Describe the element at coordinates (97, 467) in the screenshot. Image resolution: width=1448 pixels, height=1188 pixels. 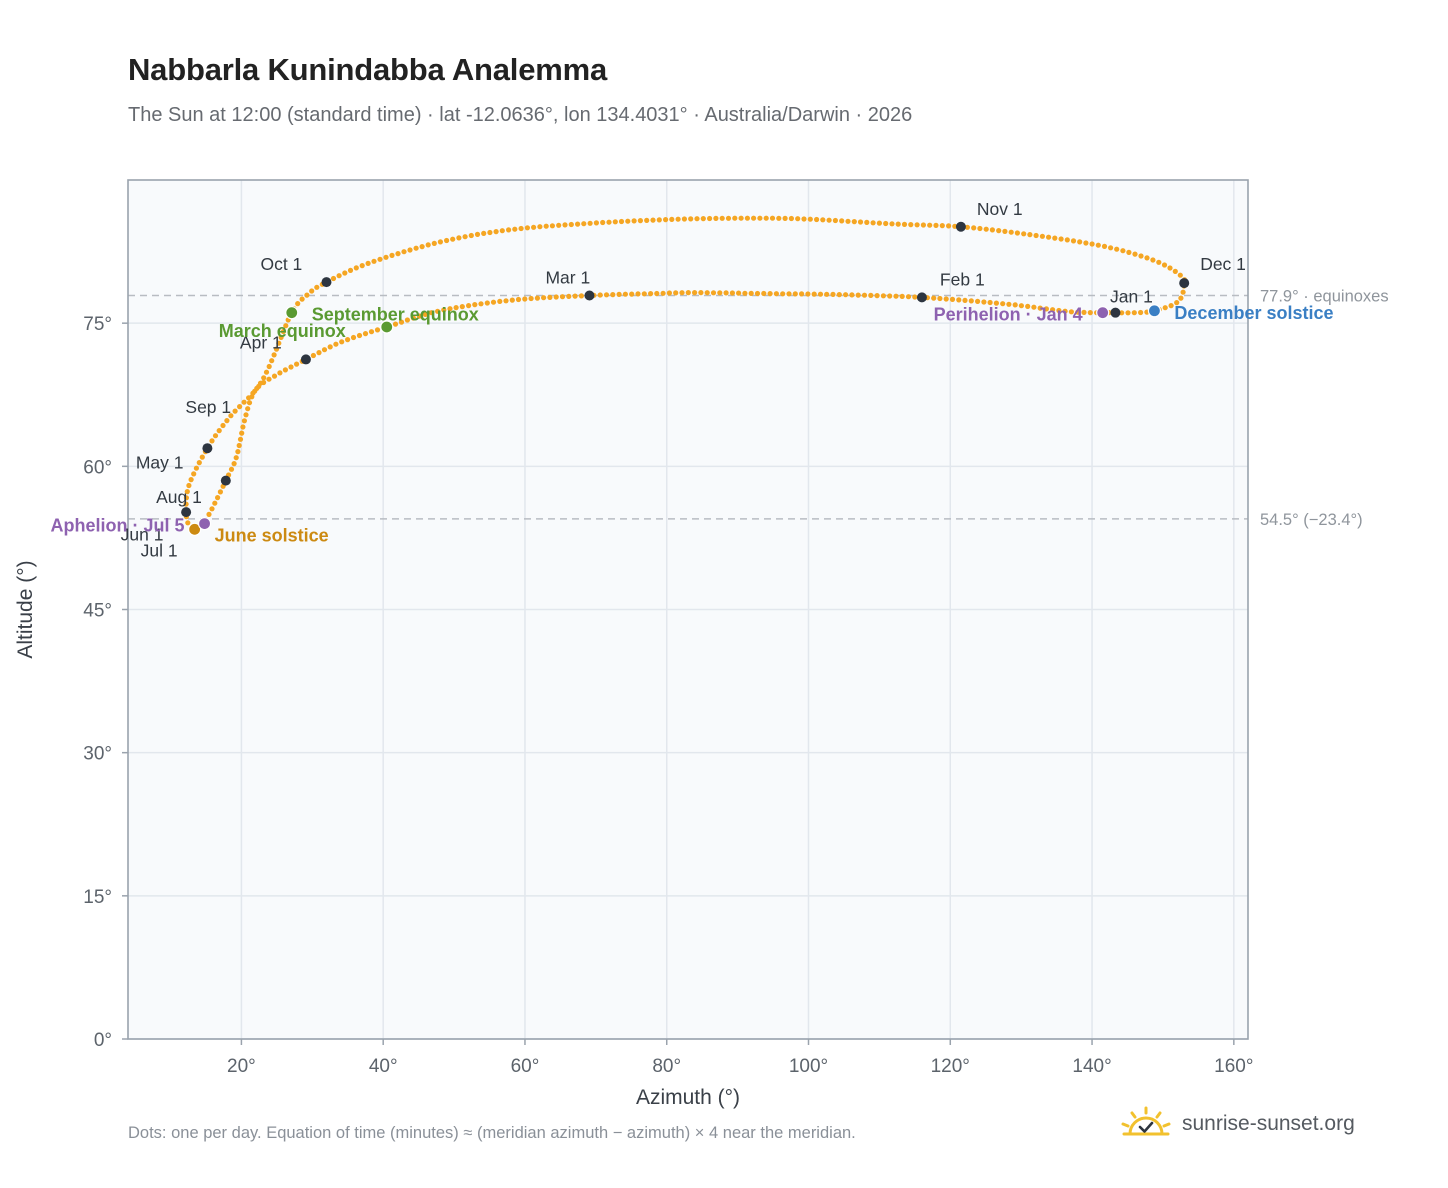
I see `y-tick-label: 60°` at that location.